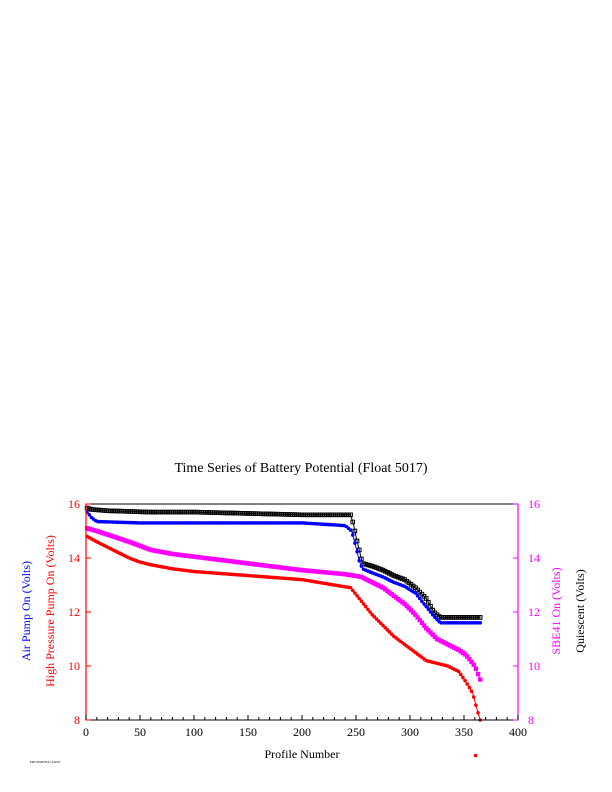  Describe the element at coordinates (140, 732) in the screenshot. I see `x-tick-label: 50` at that location.